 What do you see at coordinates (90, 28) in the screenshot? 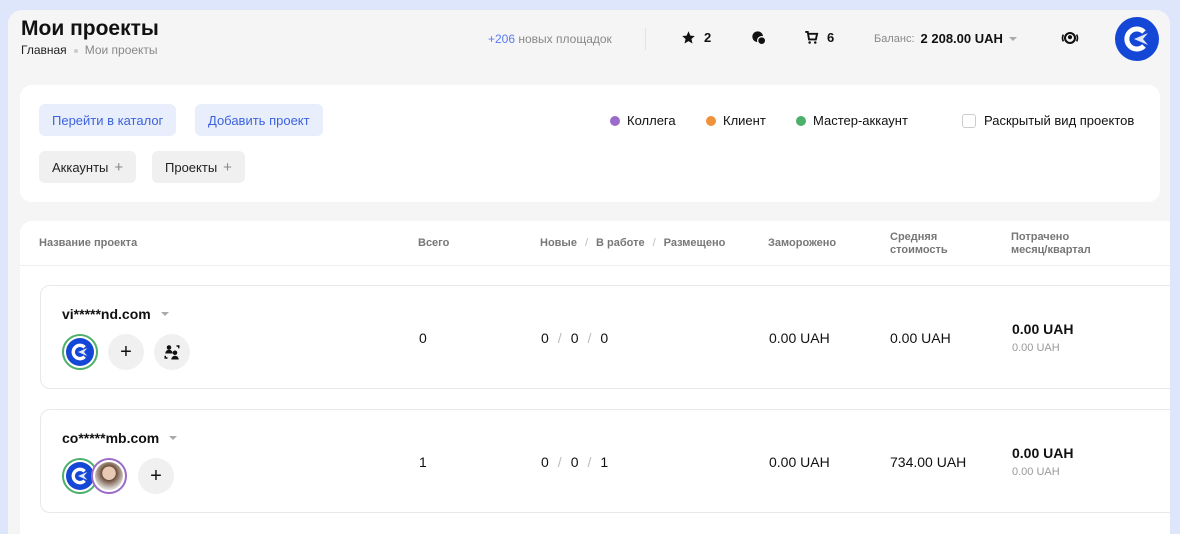
I see `page-title: Мои проекты` at bounding box center [90, 28].